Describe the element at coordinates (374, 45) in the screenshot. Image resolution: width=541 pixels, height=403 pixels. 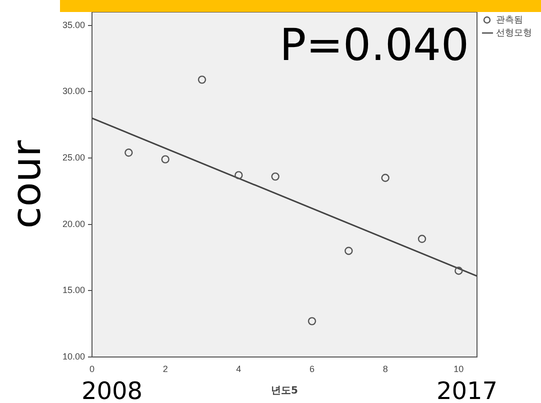
I see `annotation: P=0.040` at that location.